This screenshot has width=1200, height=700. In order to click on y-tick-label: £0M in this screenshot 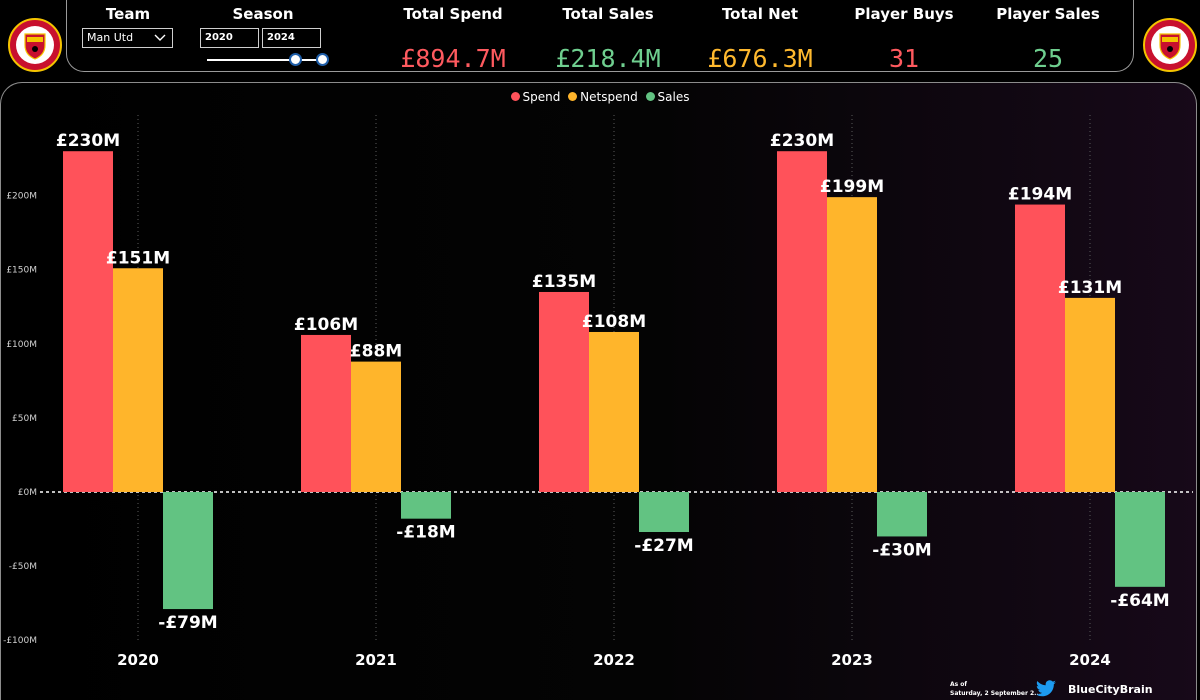, I will do `click(27, 493)`.